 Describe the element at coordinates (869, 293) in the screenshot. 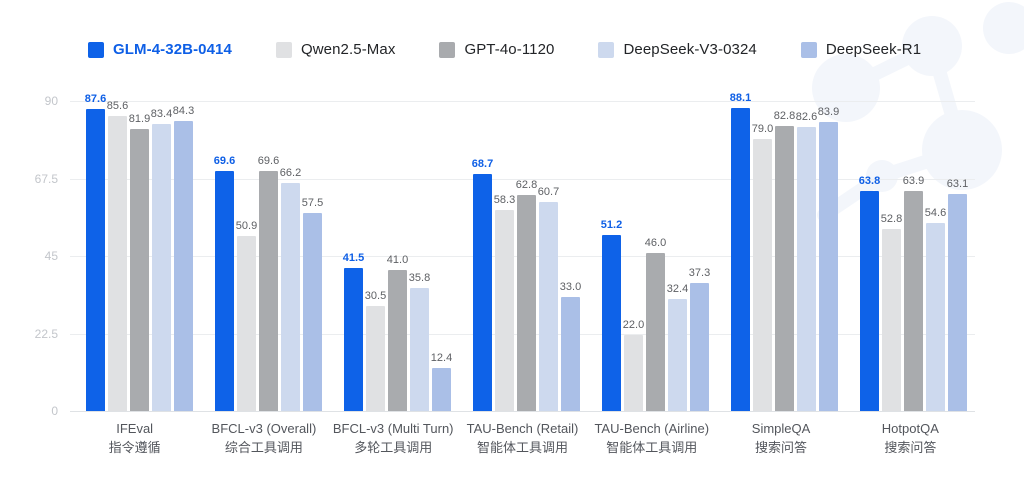

I see `bar-GLM-4-32B-0414: 63.8` at that location.